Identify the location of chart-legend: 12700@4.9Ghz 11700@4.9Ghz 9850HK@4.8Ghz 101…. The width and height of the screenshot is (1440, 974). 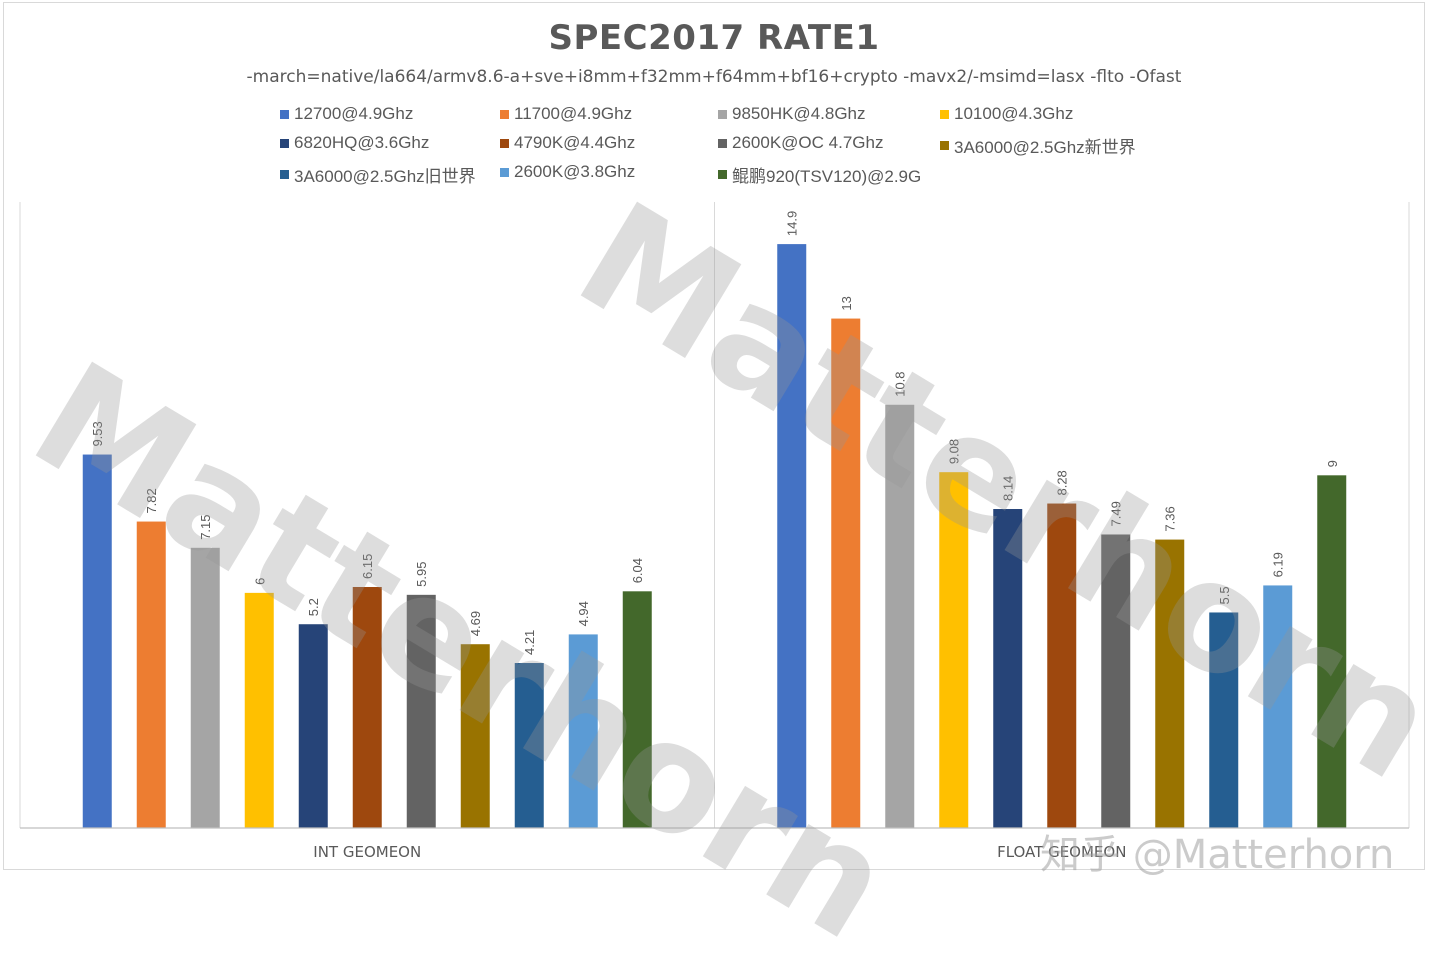
(750, 149).